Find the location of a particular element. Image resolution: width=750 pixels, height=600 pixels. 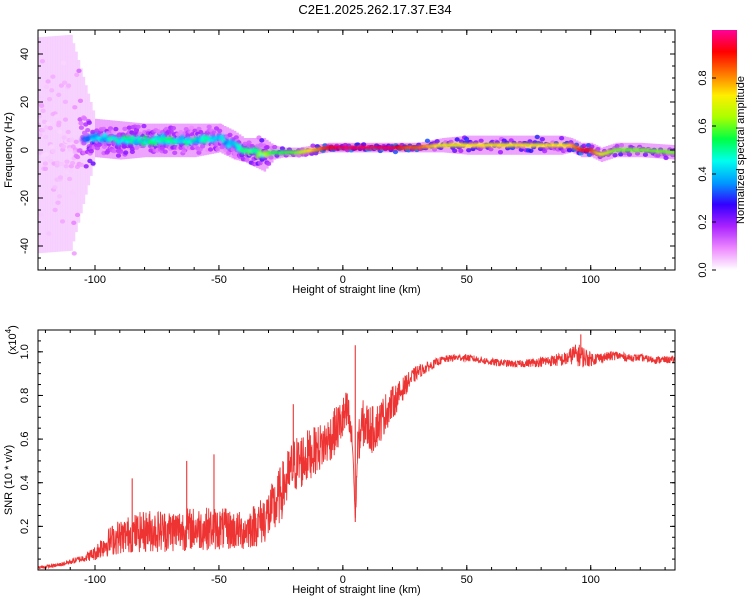

snr-y-scale-exponent: 4 is located at coordinates (8, 330).